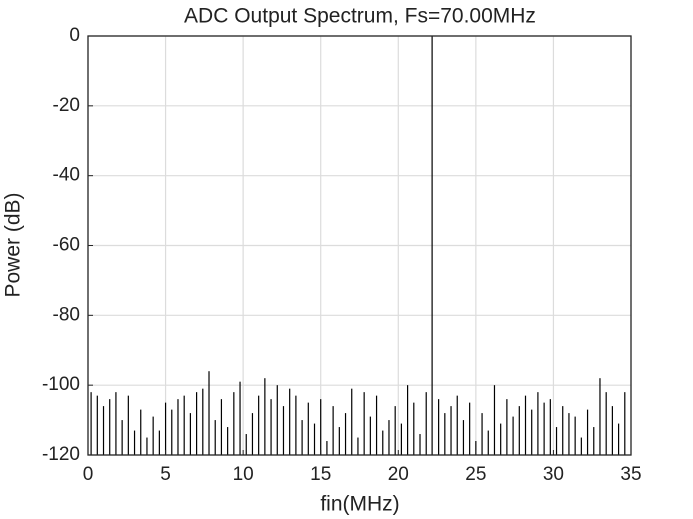  What do you see at coordinates (66, 245) in the screenshot?
I see `y-tick-label: -60` at bounding box center [66, 245].